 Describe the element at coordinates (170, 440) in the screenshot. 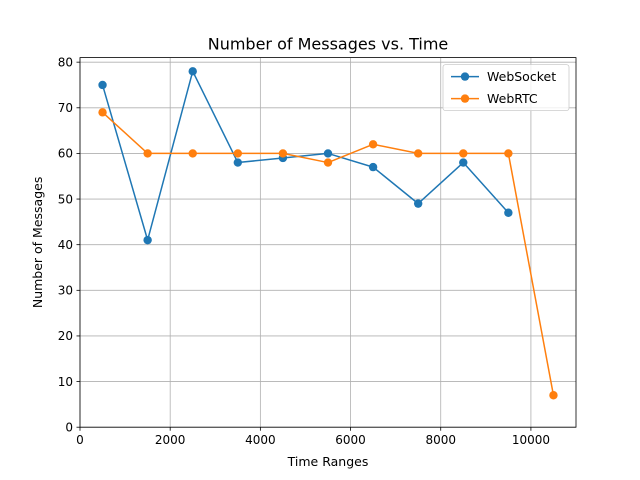

I see `x-tick-label: 2000` at that location.